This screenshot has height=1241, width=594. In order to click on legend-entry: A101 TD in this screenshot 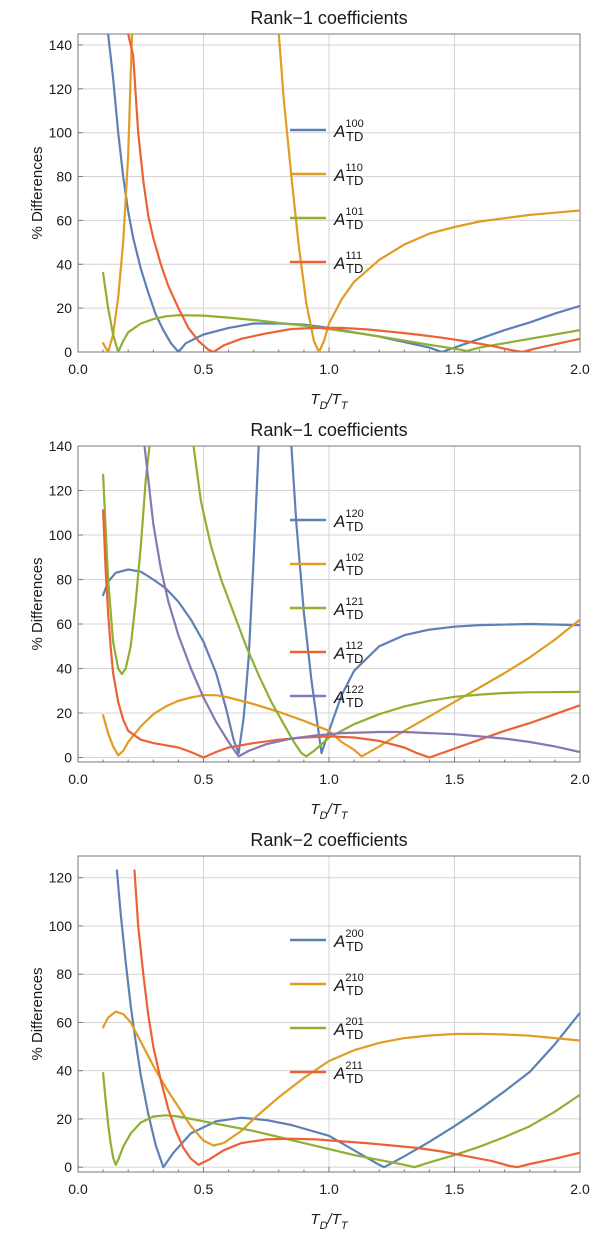, I will do `click(348, 219)`.